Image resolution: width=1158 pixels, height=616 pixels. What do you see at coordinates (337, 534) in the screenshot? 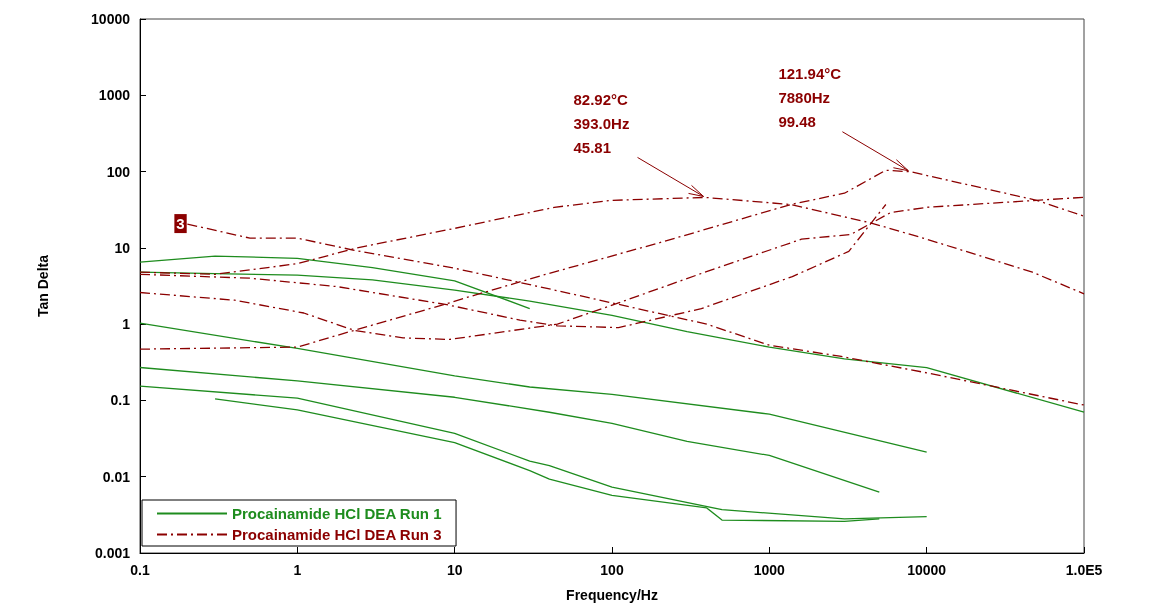
I see `legend-label: Procainamide HCl DEA Run 3` at bounding box center [337, 534].